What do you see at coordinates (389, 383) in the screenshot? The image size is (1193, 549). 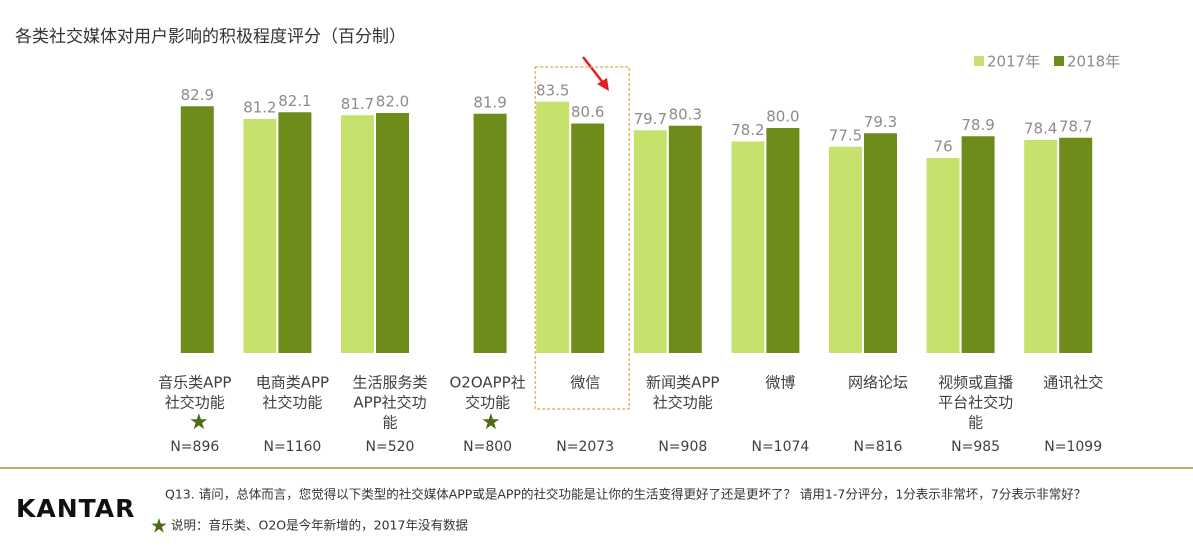 I see `x-tick-label: 生活服务类` at bounding box center [389, 383].